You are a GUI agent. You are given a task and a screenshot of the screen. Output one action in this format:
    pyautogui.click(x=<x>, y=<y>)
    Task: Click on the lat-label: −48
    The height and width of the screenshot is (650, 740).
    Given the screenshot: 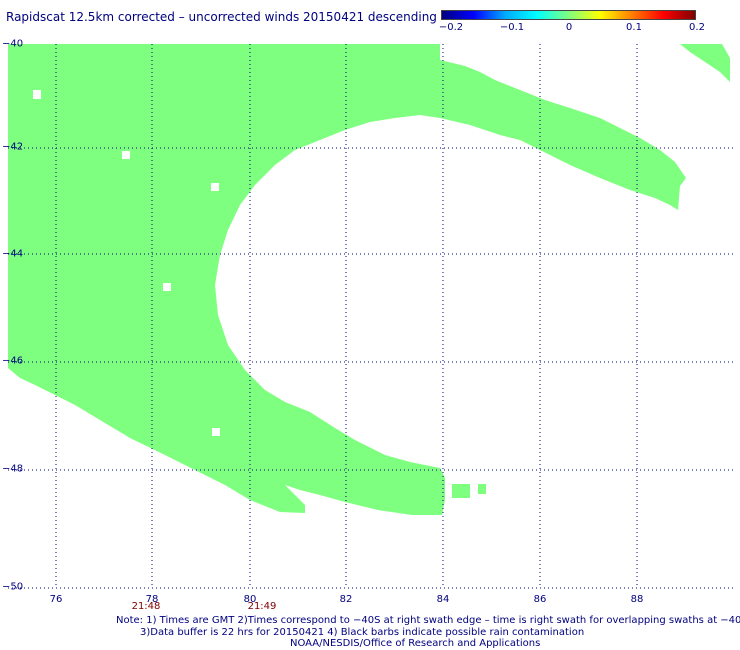 What is the action you would take?
    pyautogui.click(x=13, y=469)
    